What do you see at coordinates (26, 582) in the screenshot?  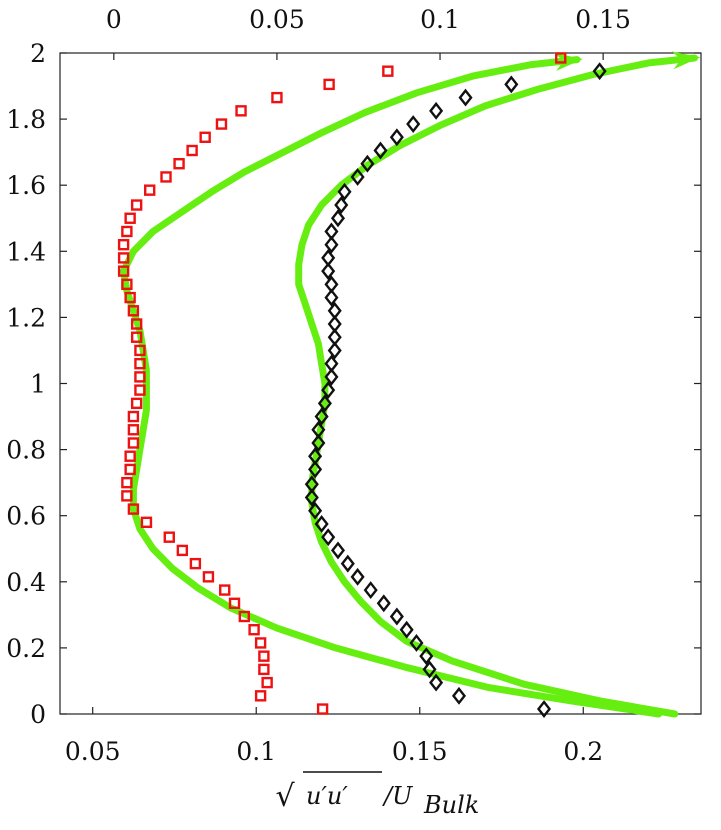 I see `y-tick-label: 0.4` at bounding box center [26, 582].